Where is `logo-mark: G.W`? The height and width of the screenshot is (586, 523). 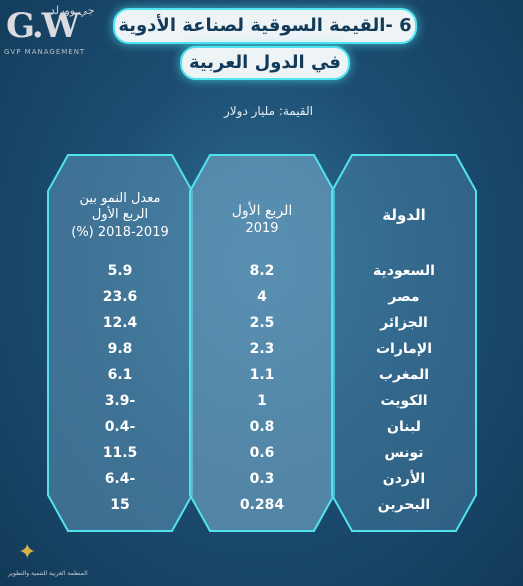
logo-mark: G.W is located at coordinates (43, 26).